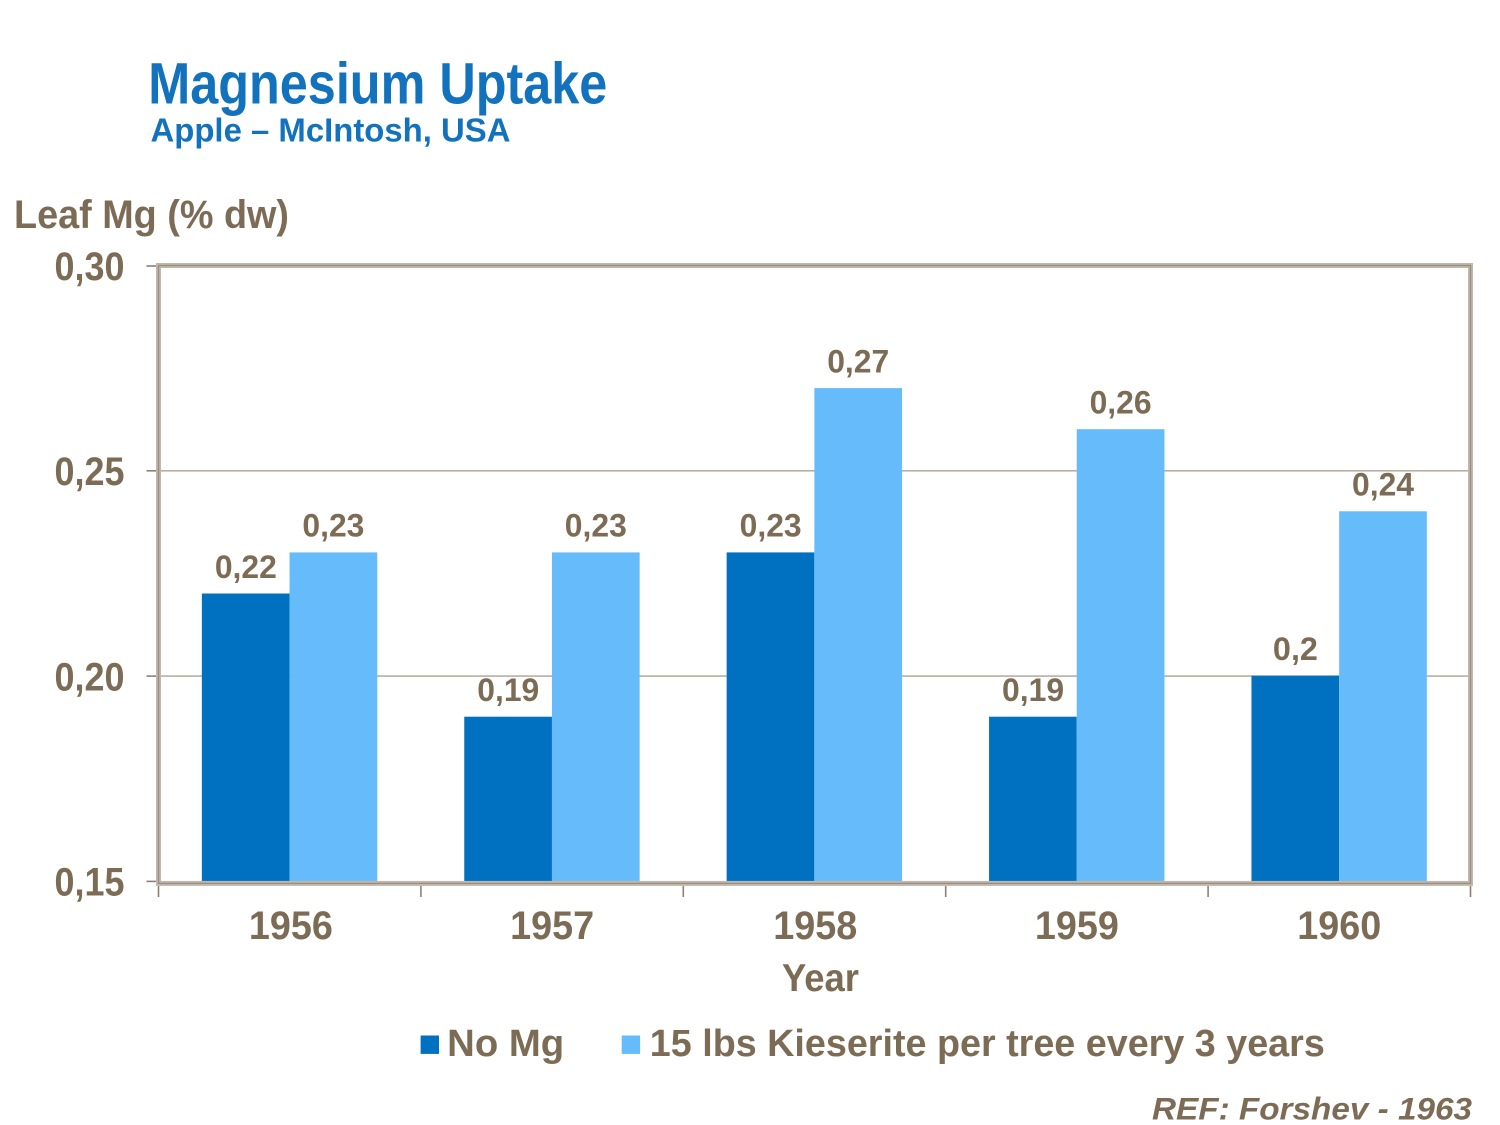 The height and width of the screenshot is (1125, 1500). I want to click on svg-text: Apple – McIntosh, USA, so click(331, 129).